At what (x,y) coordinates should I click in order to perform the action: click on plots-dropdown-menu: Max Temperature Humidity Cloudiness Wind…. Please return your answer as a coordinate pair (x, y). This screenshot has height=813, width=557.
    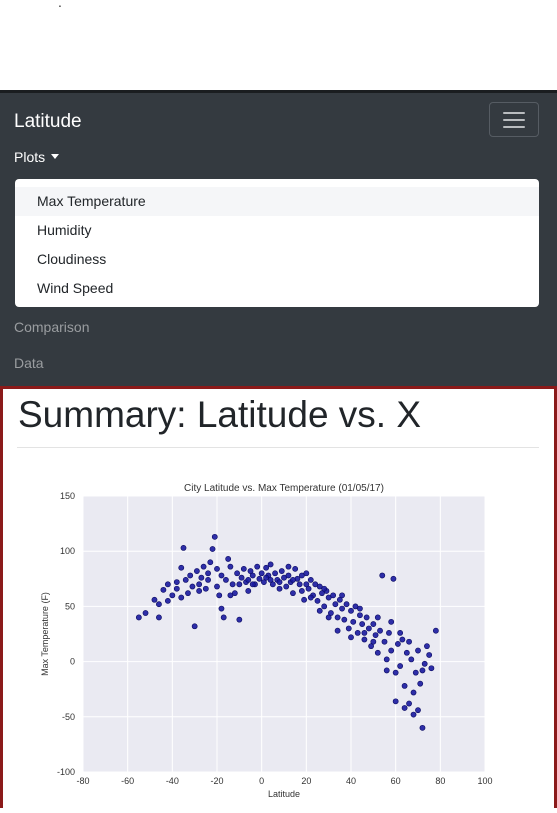
    Looking at the image, I should click on (277, 243).